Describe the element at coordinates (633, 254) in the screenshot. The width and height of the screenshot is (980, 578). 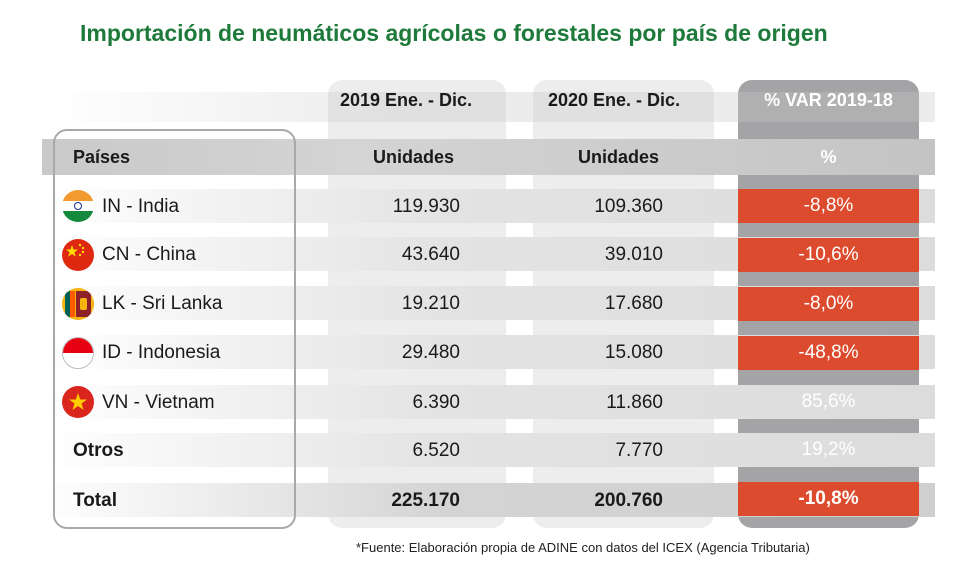
I see `value-2020: 39.010` at that location.